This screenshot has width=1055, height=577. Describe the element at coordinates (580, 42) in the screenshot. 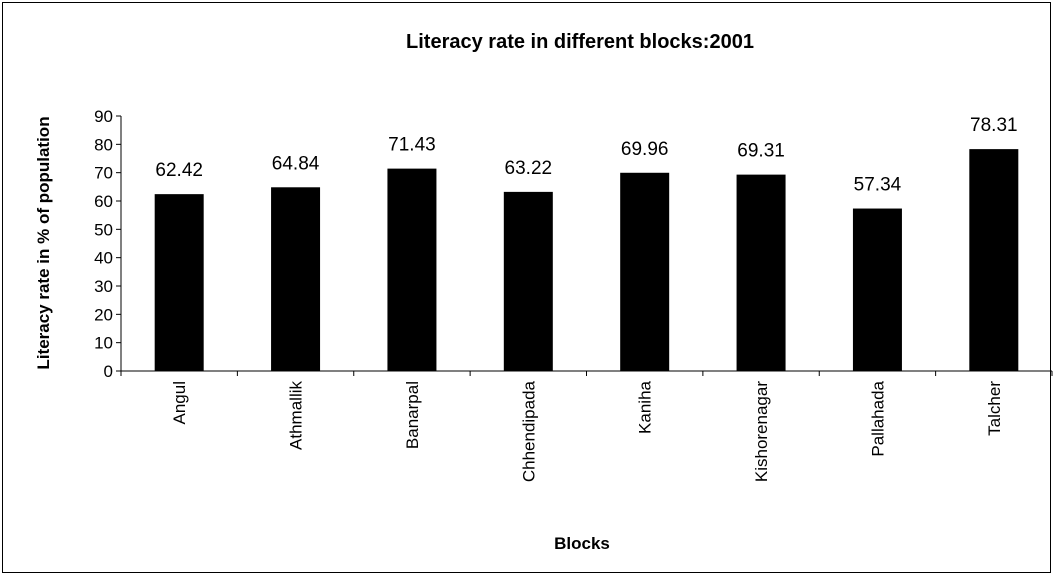

I see `chart-title: Literacy rate in different blocks:2001` at that location.